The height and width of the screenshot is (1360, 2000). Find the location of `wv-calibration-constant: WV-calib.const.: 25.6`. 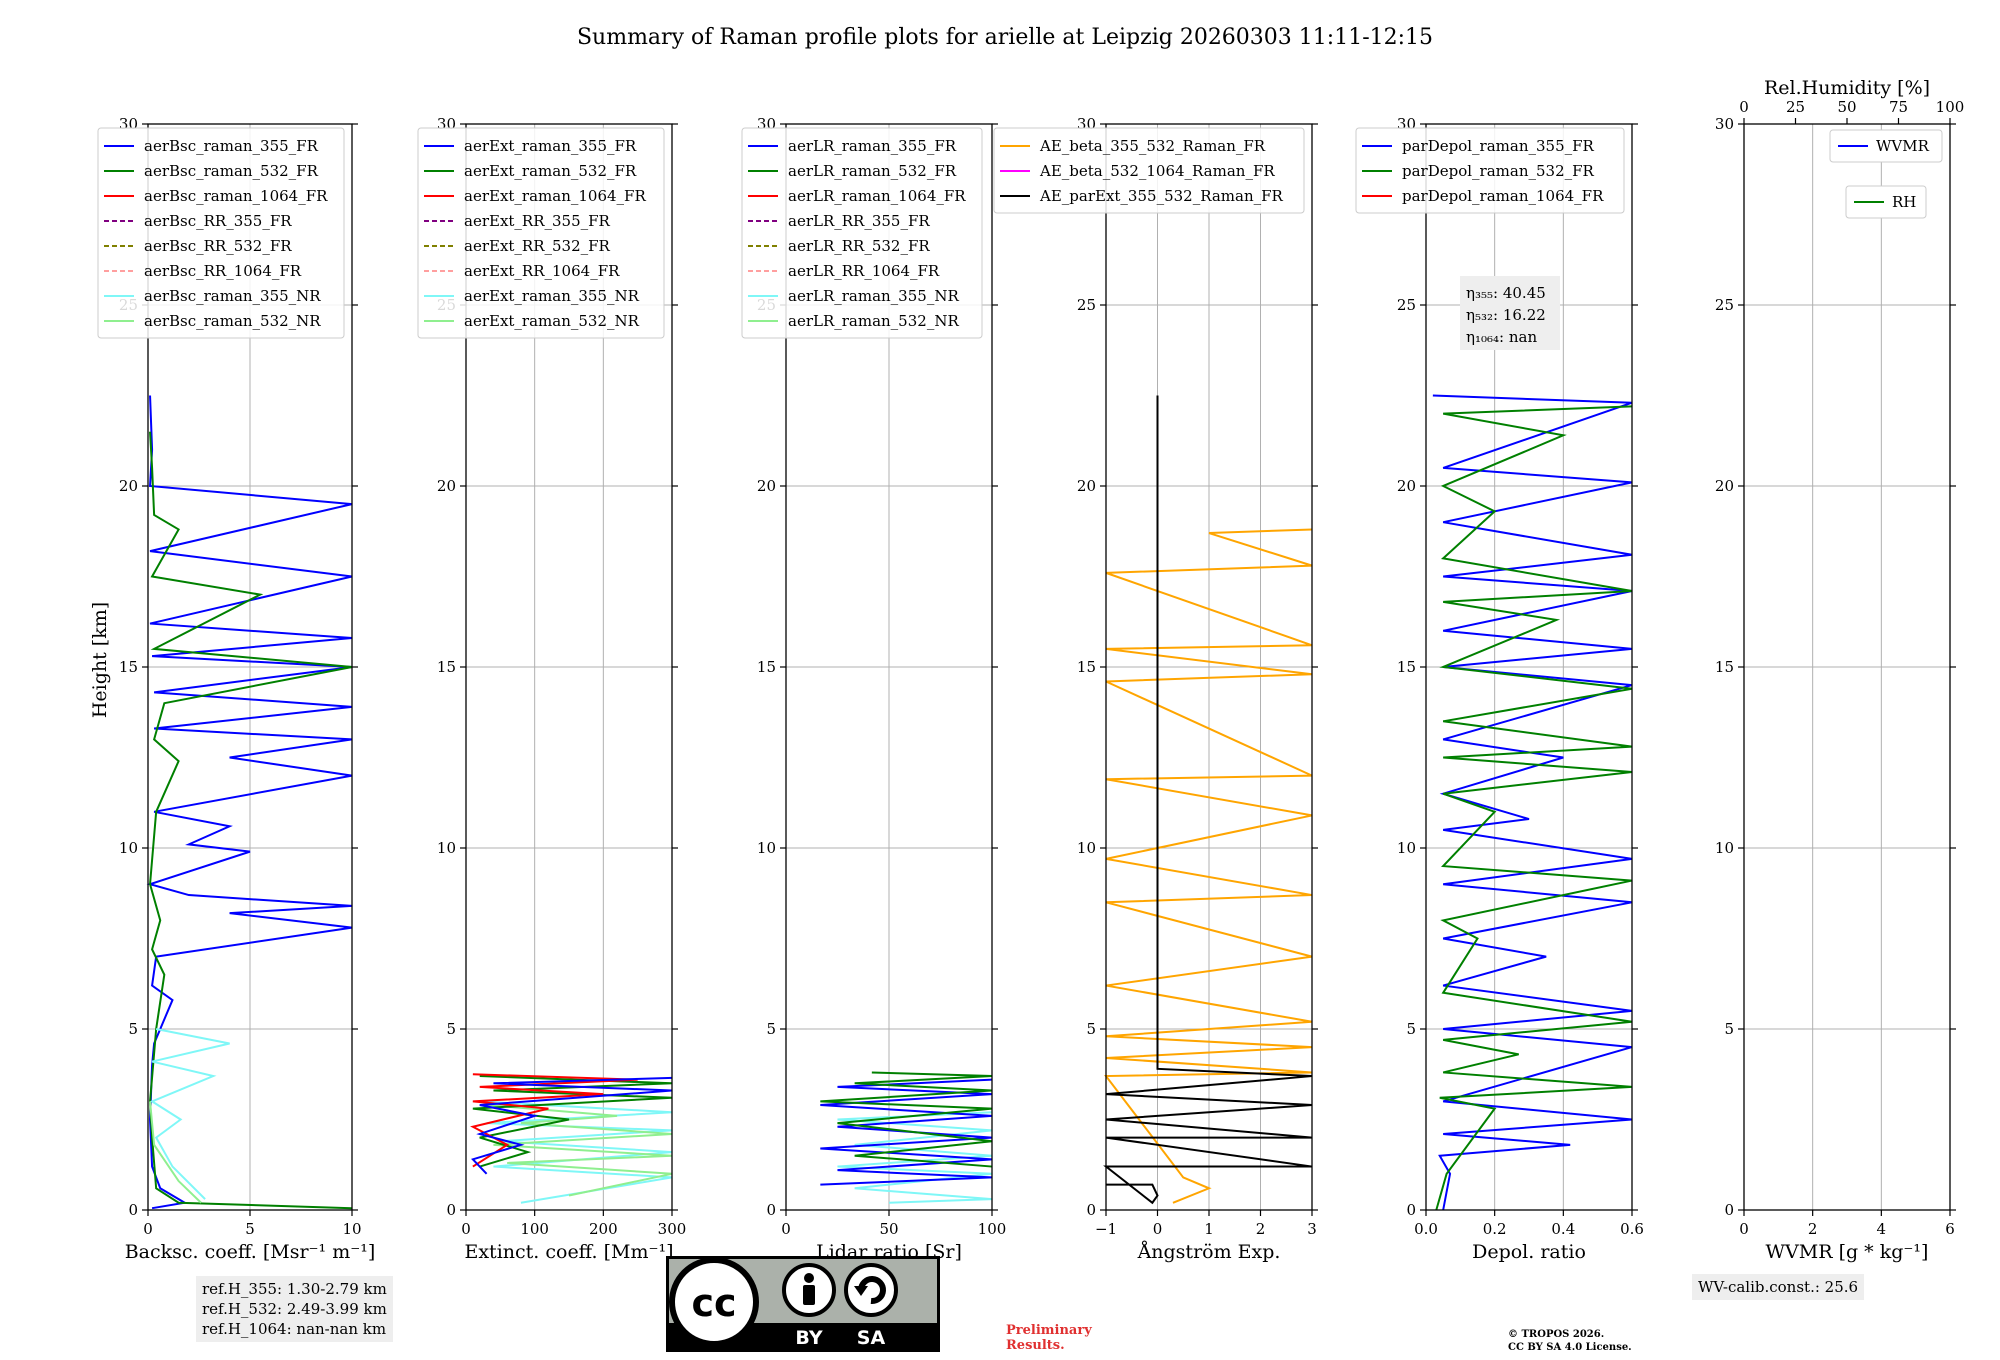

wv-calibration-constant: WV-calib.const.: 25.6 is located at coordinates (1778, 1287).